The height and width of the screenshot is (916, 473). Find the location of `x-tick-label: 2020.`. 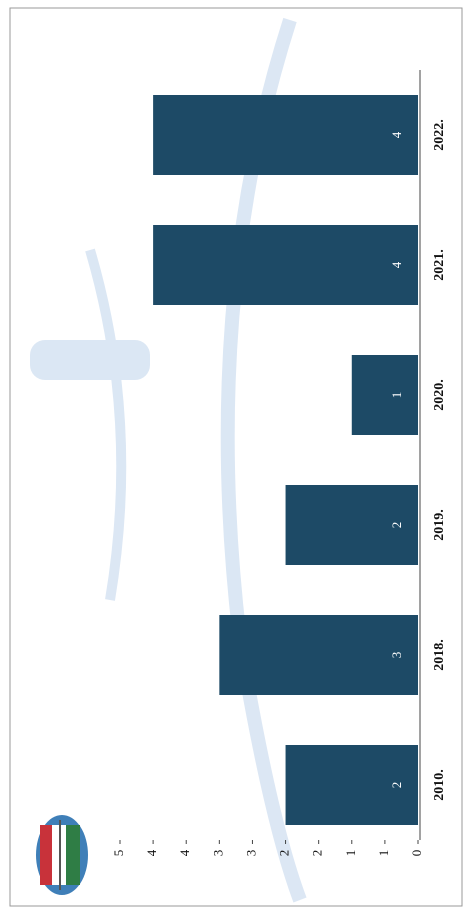

x-tick-label: 2020. is located at coordinates (439, 395).